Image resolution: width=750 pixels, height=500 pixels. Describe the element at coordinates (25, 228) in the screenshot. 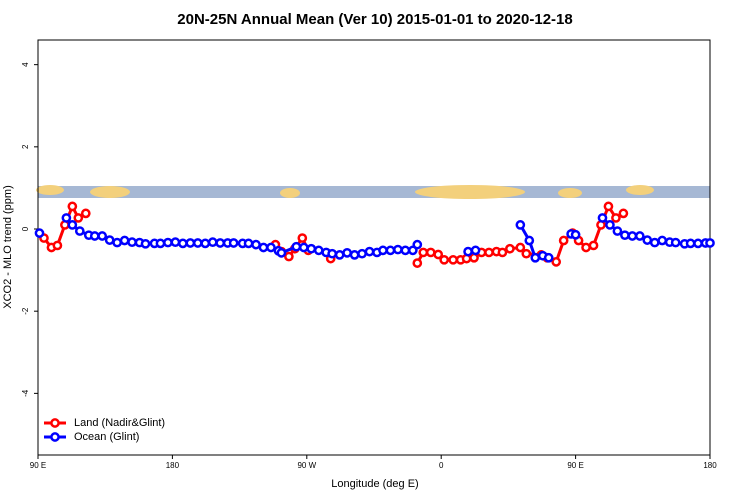

I see `y-tick-label: 0` at that location.